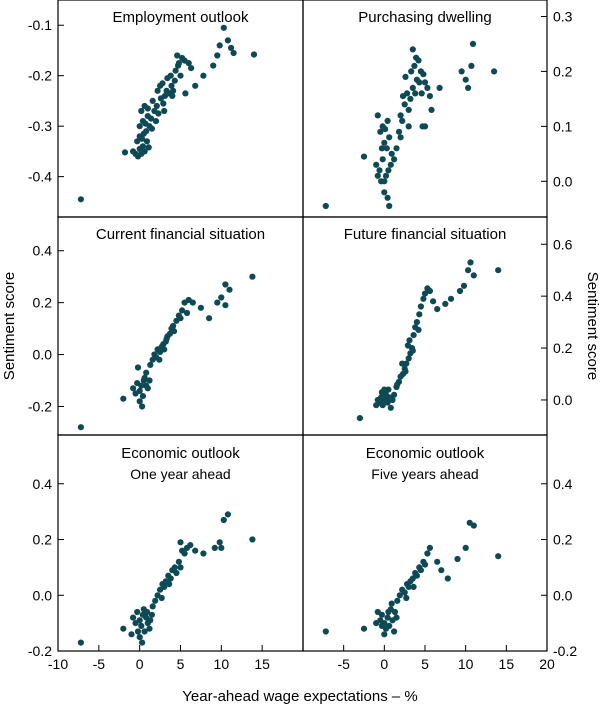 The image size is (600, 711). What do you see at coordinates (180, 234) in the screenshot?
I see `panel-title-current-financial-situation: Current financial situation` at bounding box center [180, 234].